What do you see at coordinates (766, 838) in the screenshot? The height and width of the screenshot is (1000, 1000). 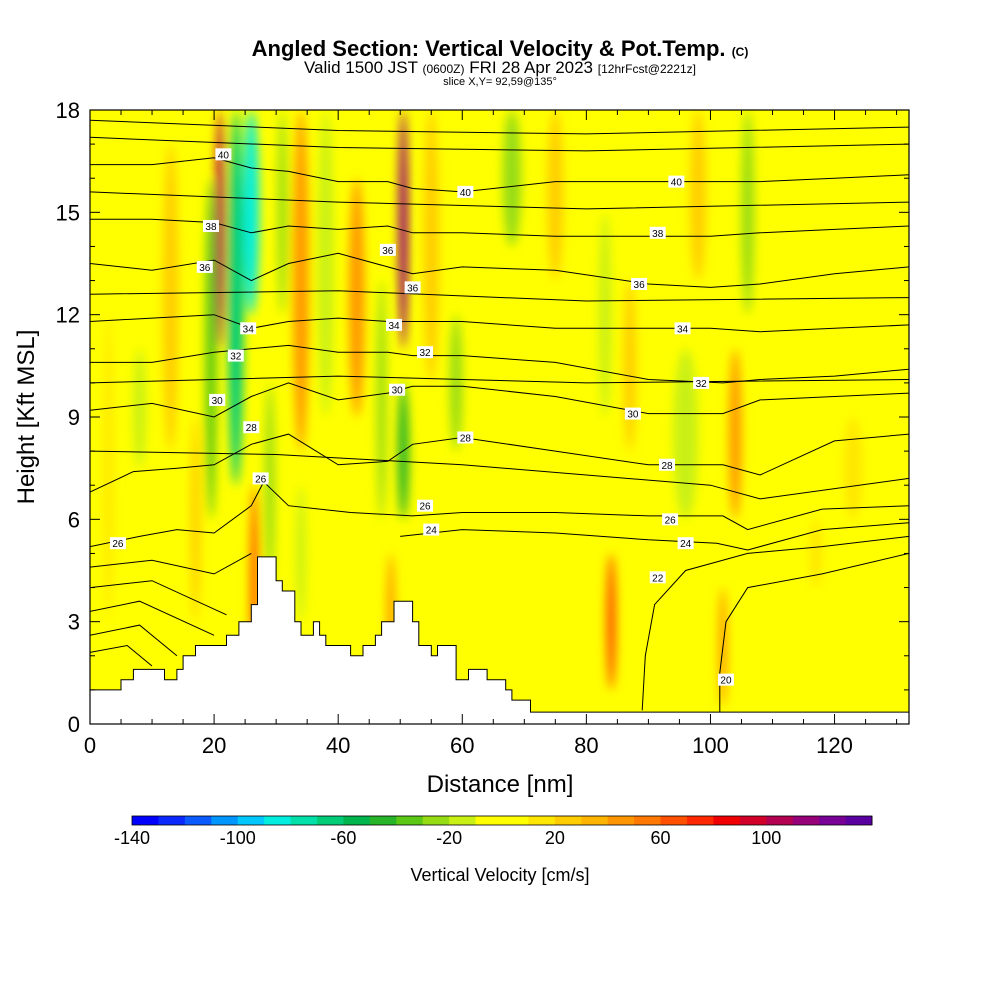 I see `colorbar-tick-label: 100` at bounding box center [766, 838].